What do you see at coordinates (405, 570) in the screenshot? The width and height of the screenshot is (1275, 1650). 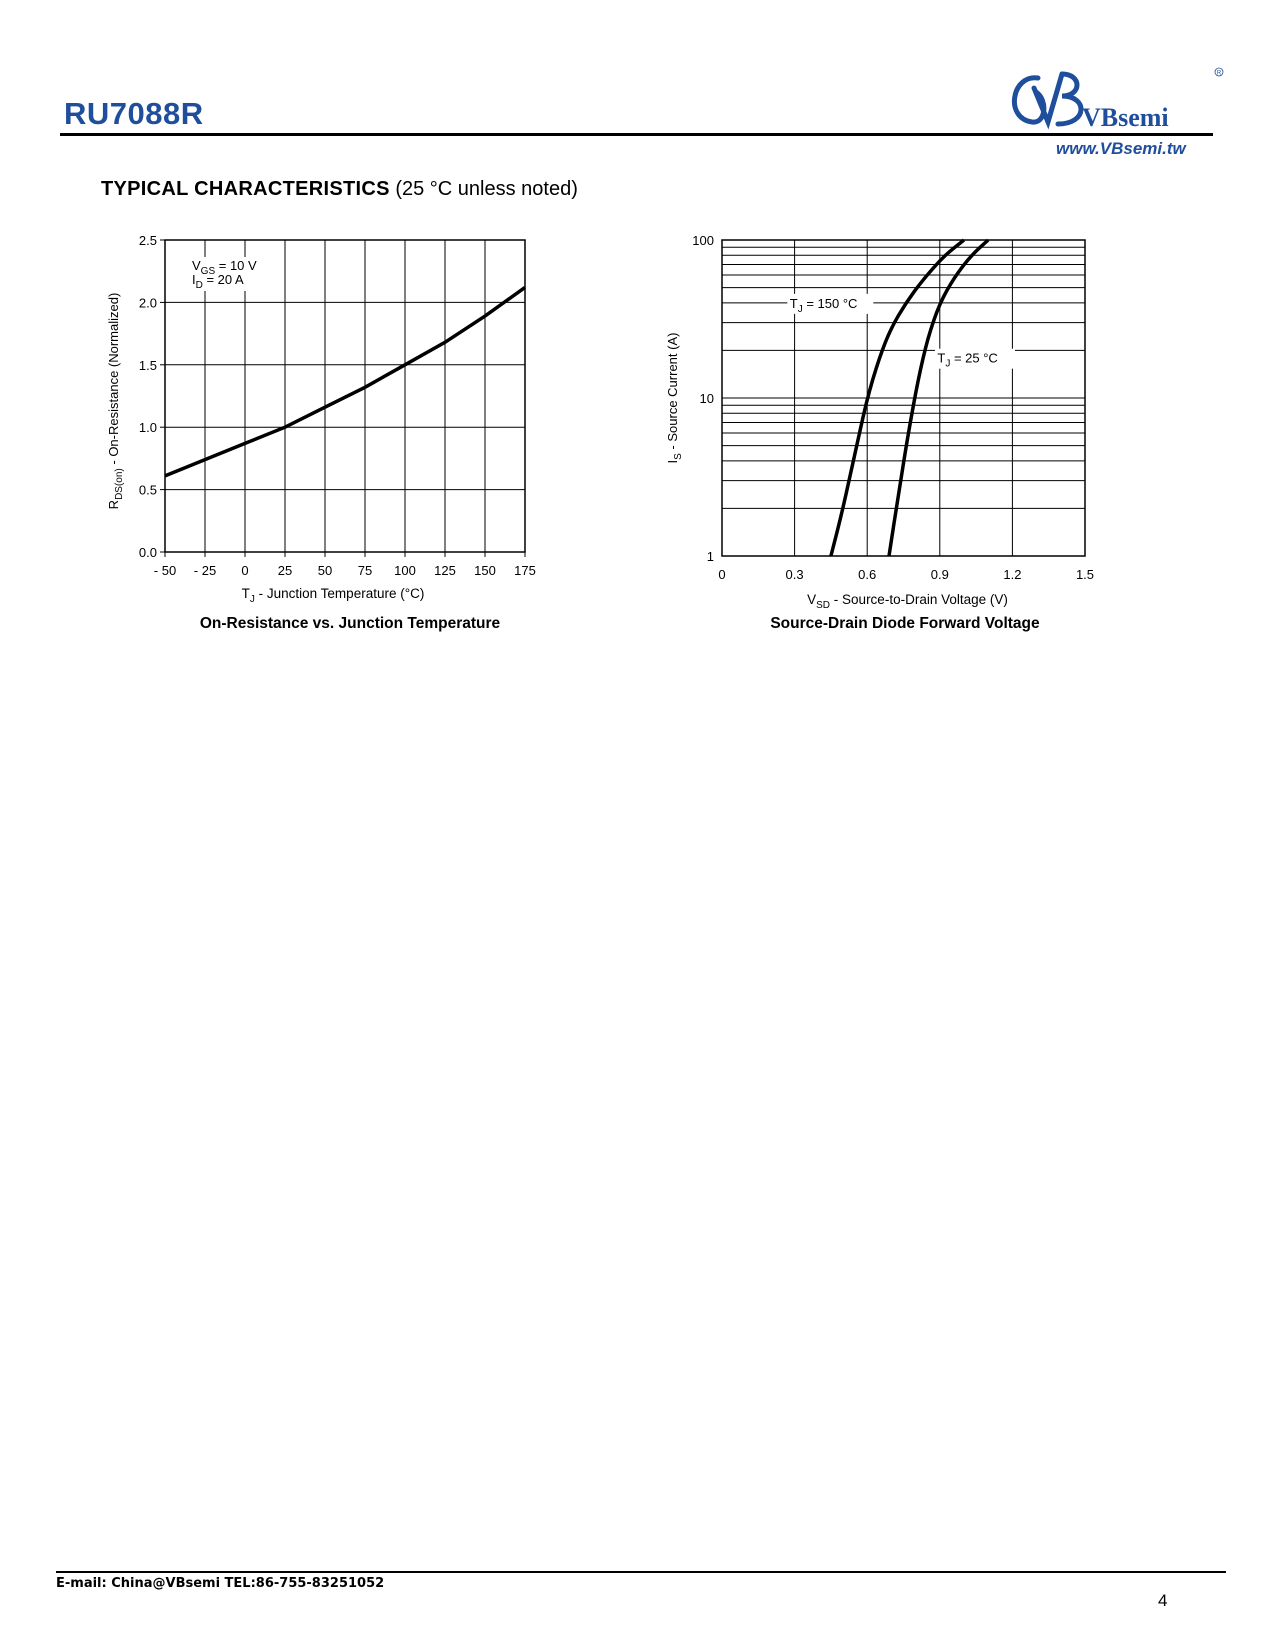 I see `chart1-x-tick-label: 100` at bounding box center [405, 570].